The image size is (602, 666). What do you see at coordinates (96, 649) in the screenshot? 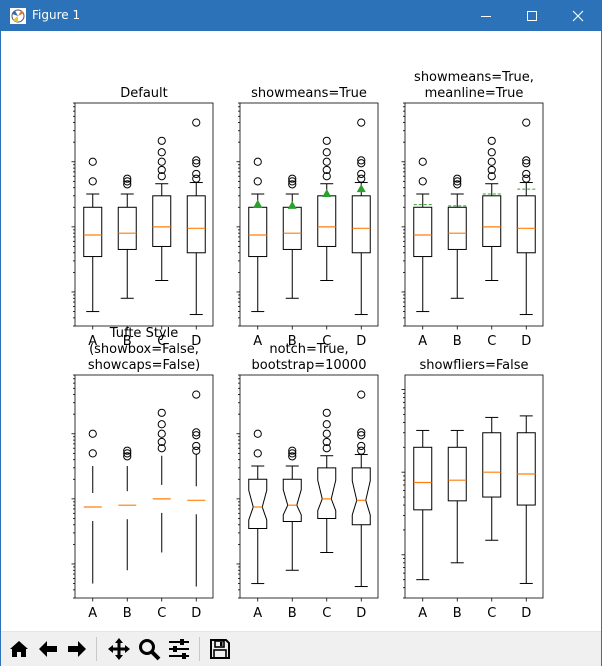
I see `toolbar-separator` at bounding box center [96, 649].